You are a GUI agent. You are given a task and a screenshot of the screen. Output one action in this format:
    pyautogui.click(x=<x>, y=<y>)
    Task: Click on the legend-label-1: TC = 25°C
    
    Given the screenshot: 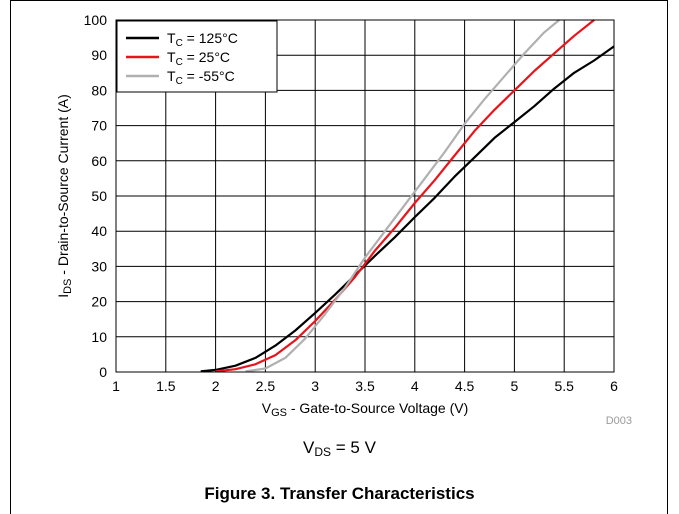 What is the action you would take?
    pyautogui.click(x=198, y=58)
    